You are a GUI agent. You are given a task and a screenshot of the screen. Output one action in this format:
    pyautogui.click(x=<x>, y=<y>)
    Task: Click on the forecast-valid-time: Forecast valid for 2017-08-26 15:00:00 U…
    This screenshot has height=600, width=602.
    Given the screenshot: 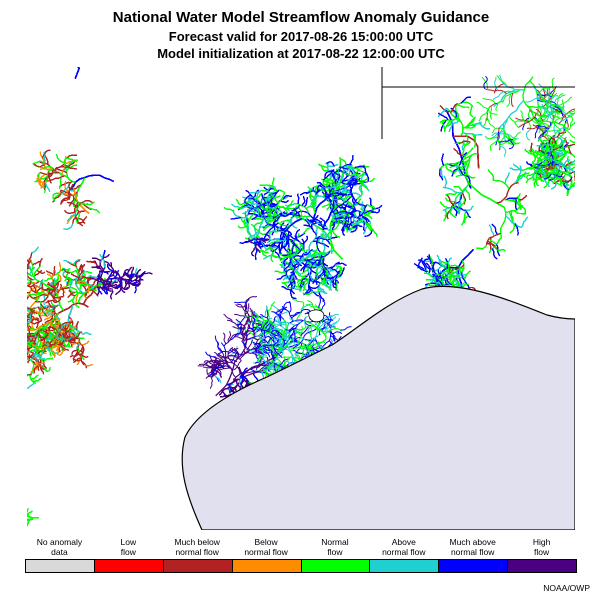 What is the action you would take?
    pyautogui.click(x=301, y=36)
    